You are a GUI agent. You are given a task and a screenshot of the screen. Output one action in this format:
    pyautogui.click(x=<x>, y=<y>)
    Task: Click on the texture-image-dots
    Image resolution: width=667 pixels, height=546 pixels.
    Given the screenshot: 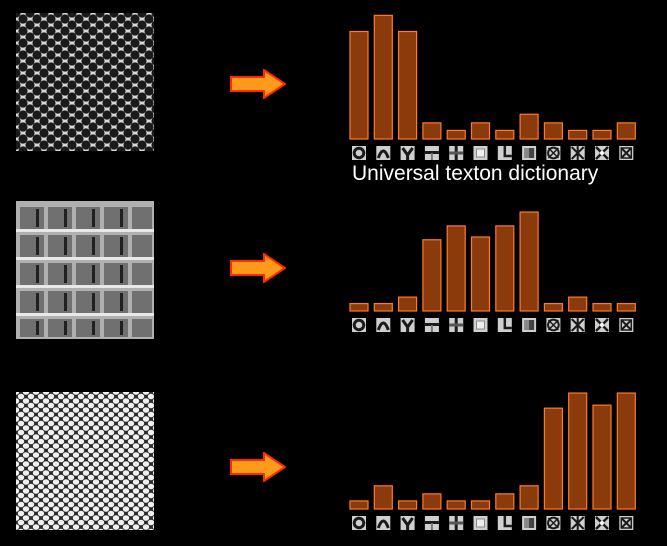 What is the action you would take?
    pyautogui.click(x=85, y=82)
    